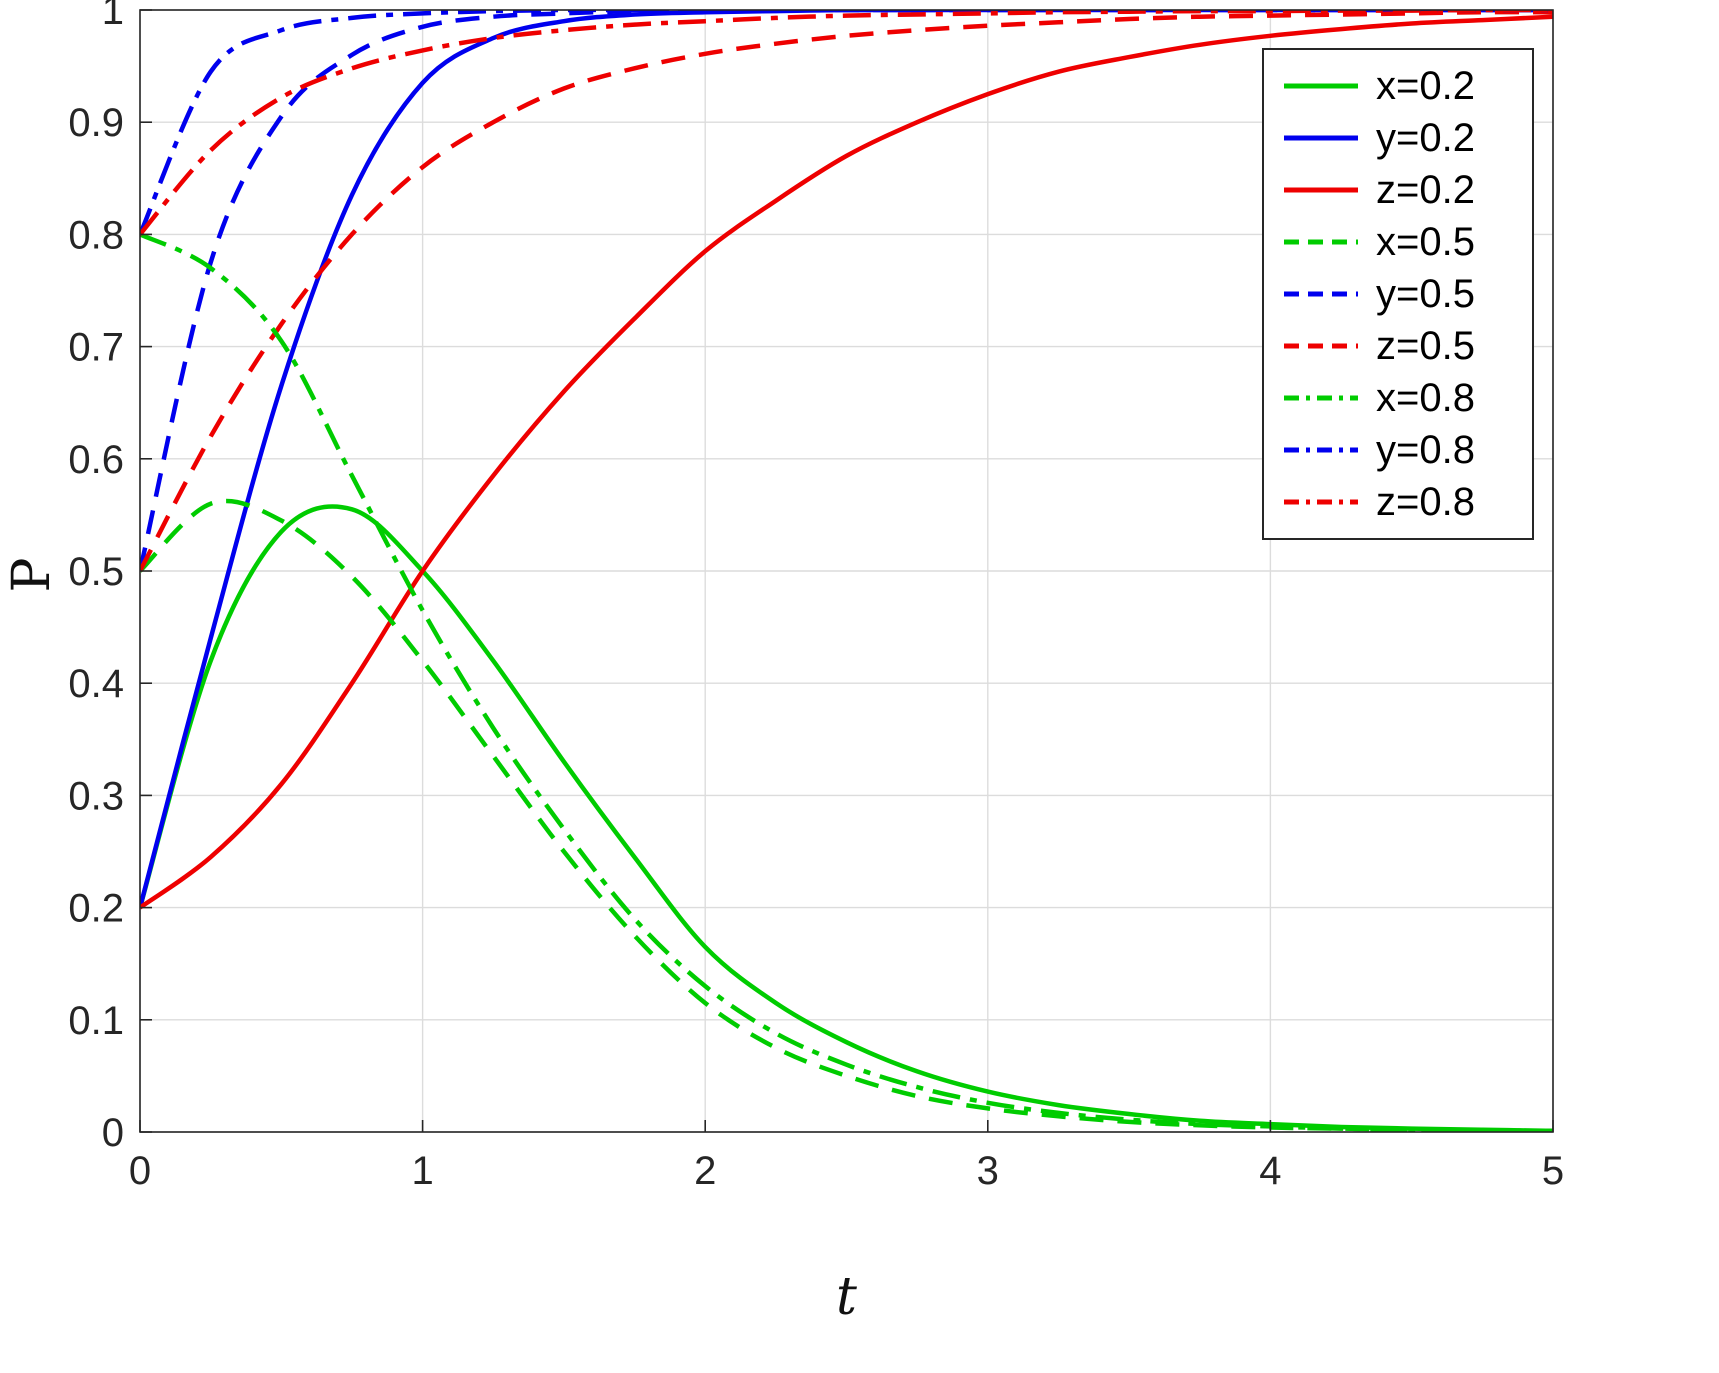  Describe the element at coordinates (96, 684) in the screenshot. I see `y-tick-label: 0.4` at that location.